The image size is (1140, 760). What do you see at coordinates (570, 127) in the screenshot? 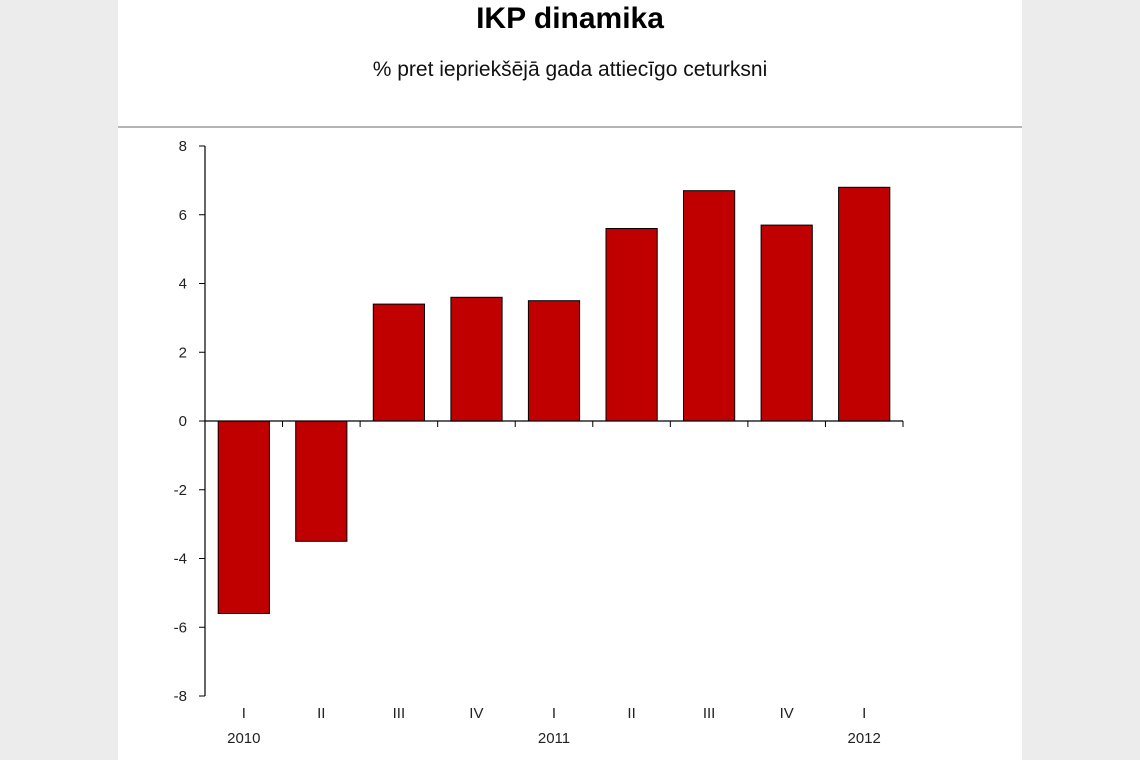
I see `title-divider` at bounding box center [570, 127].